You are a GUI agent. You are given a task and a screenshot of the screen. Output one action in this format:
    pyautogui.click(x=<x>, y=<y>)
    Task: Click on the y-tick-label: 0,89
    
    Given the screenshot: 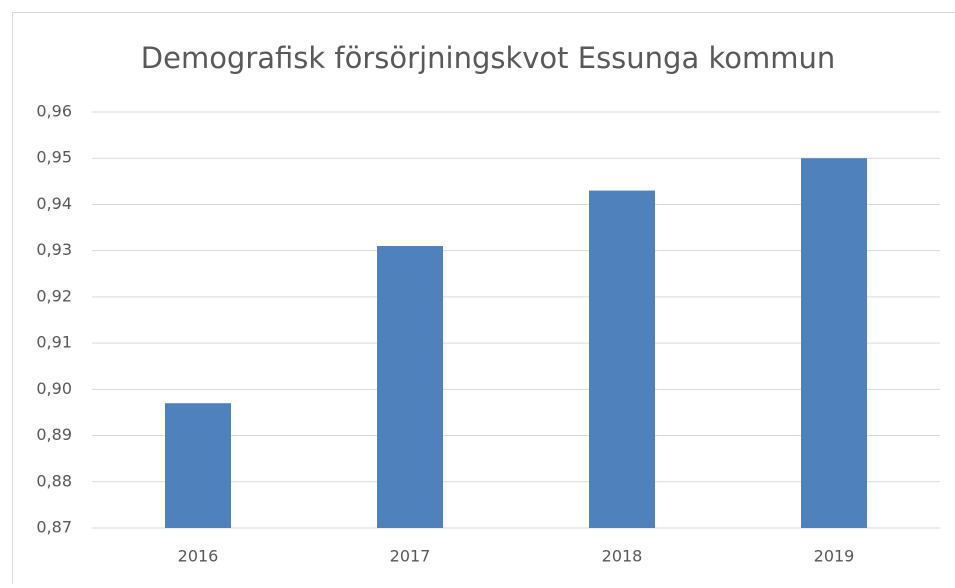 What is the action you would take?
    pyautogui.click(x=54, y=434)
    